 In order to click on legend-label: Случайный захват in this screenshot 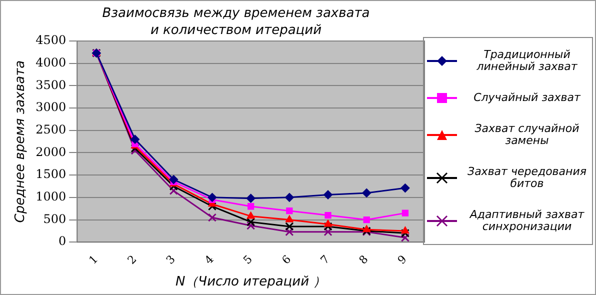, I will do `click(527, 97)`.